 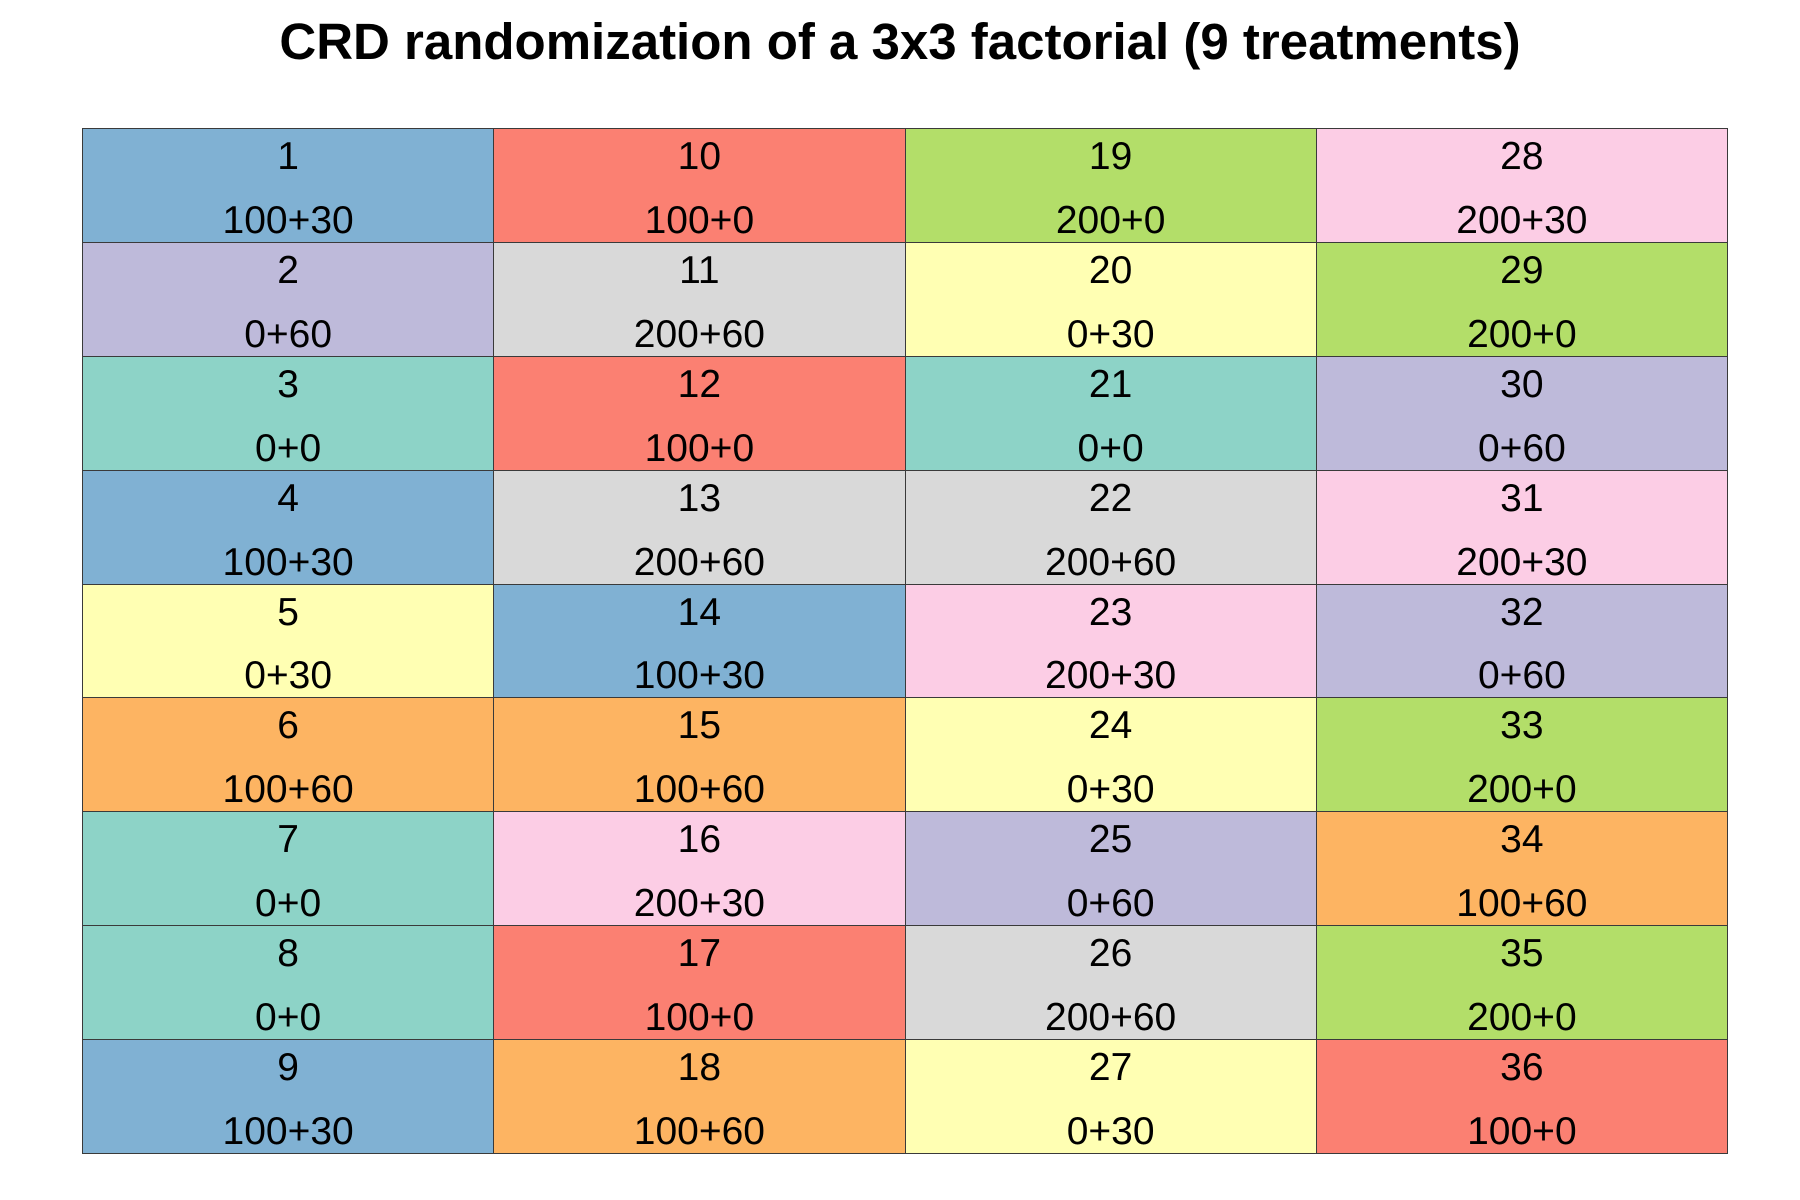 What do you see at coordinates (289, 299) in the screenshot?
I see `plot-cell: 2 0+60` at bounding box center [289, 299].